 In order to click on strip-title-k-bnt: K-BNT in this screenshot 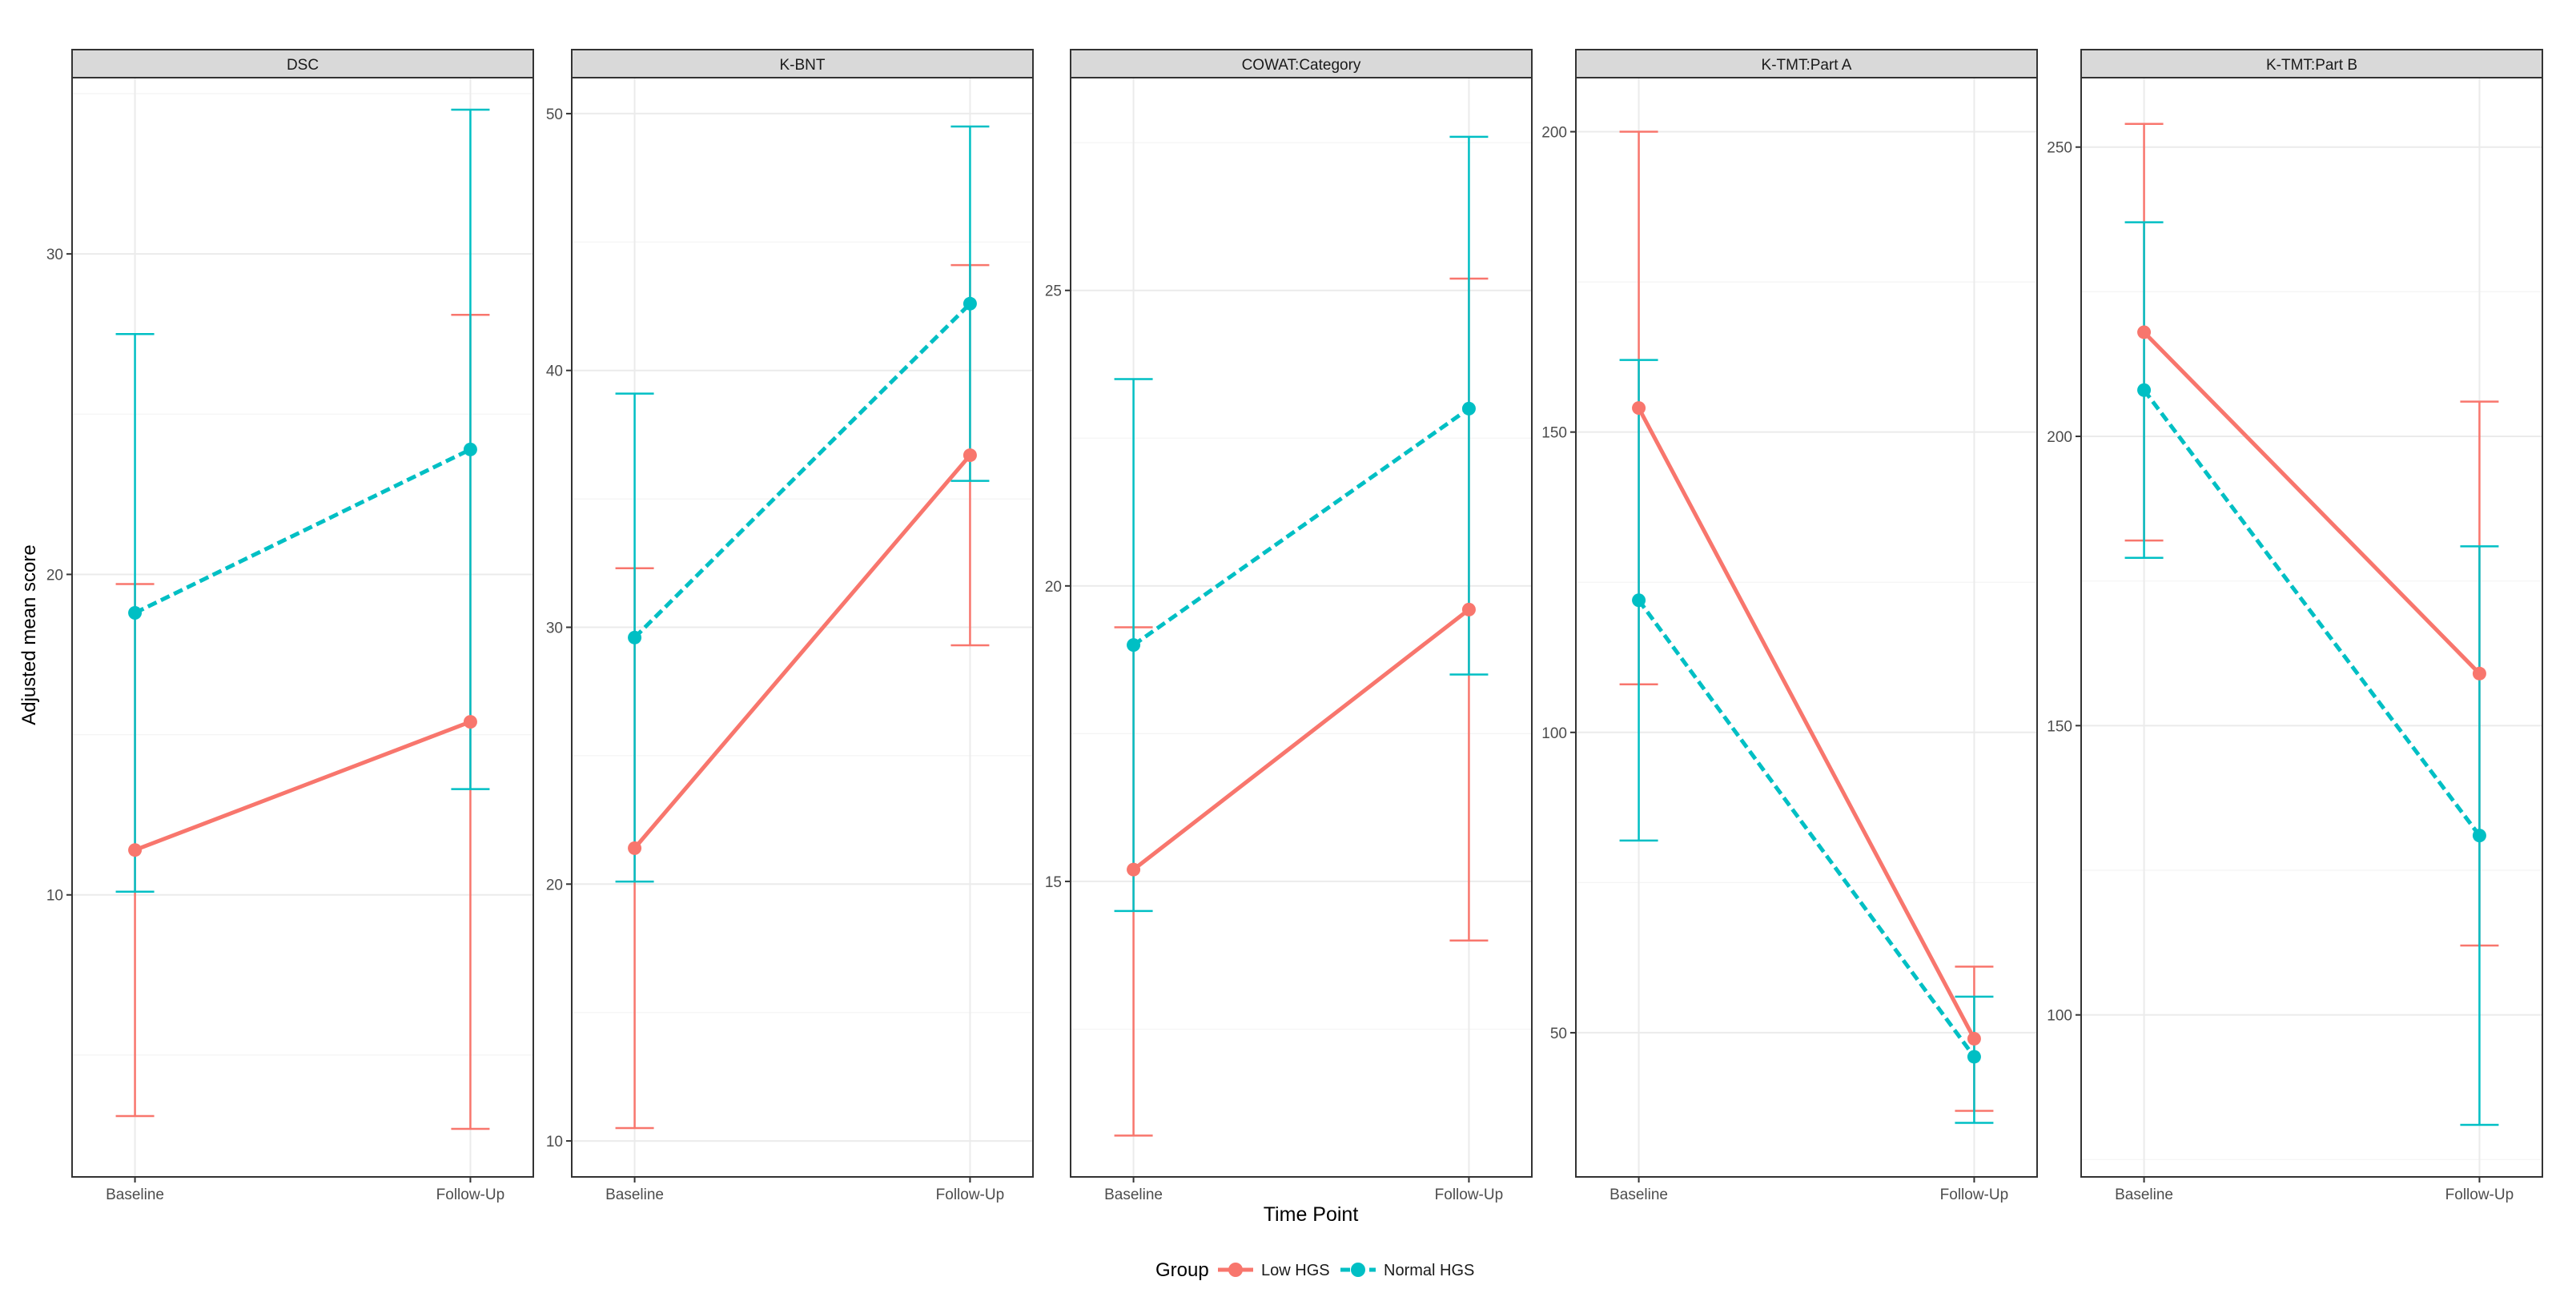, I will do `click(803, 65)`.